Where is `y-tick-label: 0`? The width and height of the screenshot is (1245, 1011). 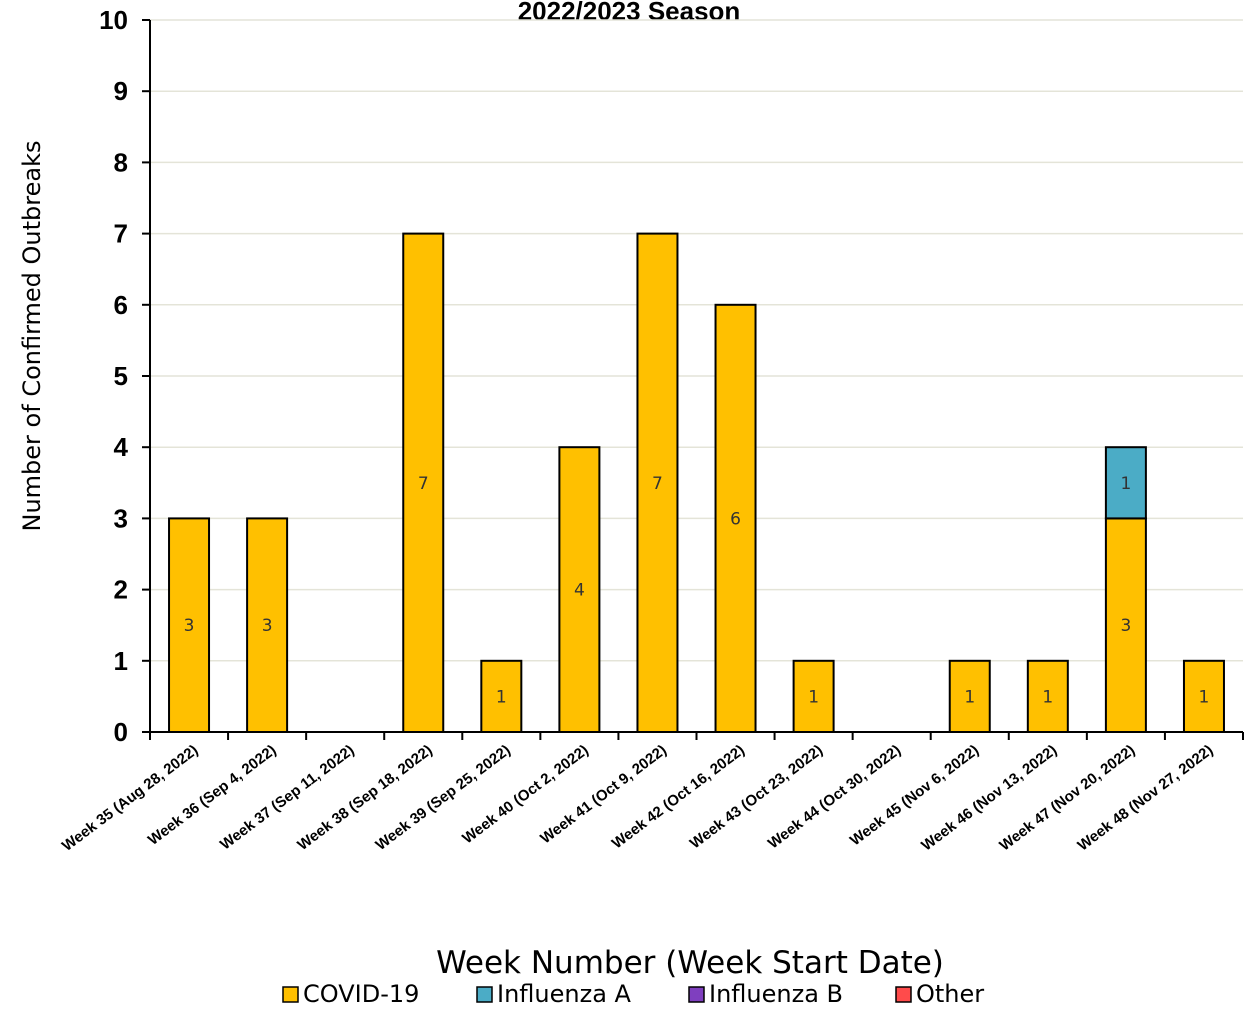
y-tick-label: 0 is located at coordinates (121, 732).